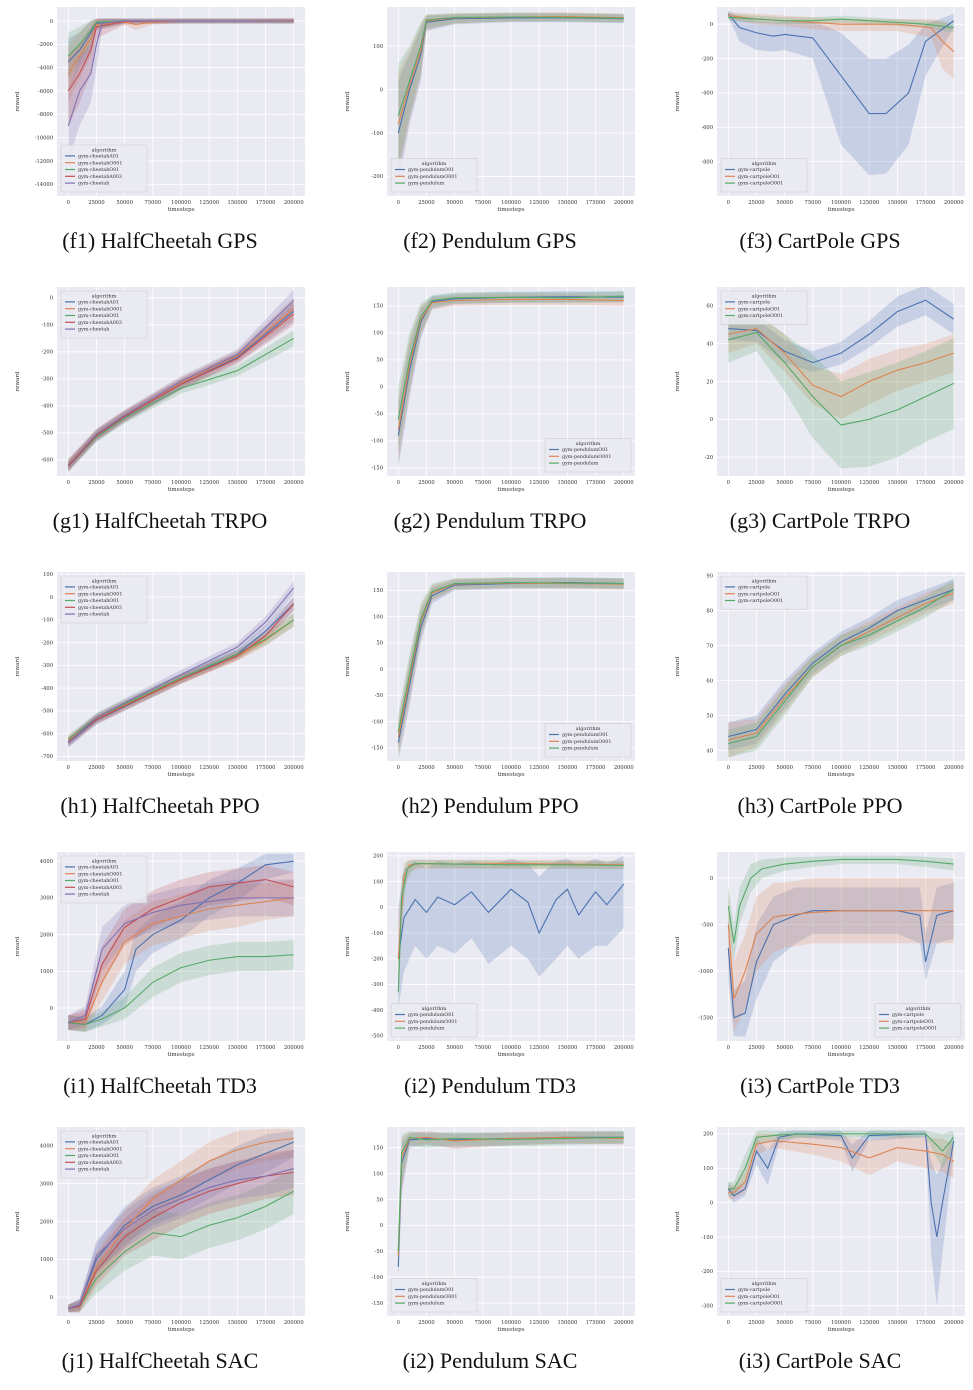 This screenshot has width=973, height=1390. What do you see at coordinates (47, 353) in the screenshot?
I see `y-tick-label: -200` at bounding box center [47, 353].